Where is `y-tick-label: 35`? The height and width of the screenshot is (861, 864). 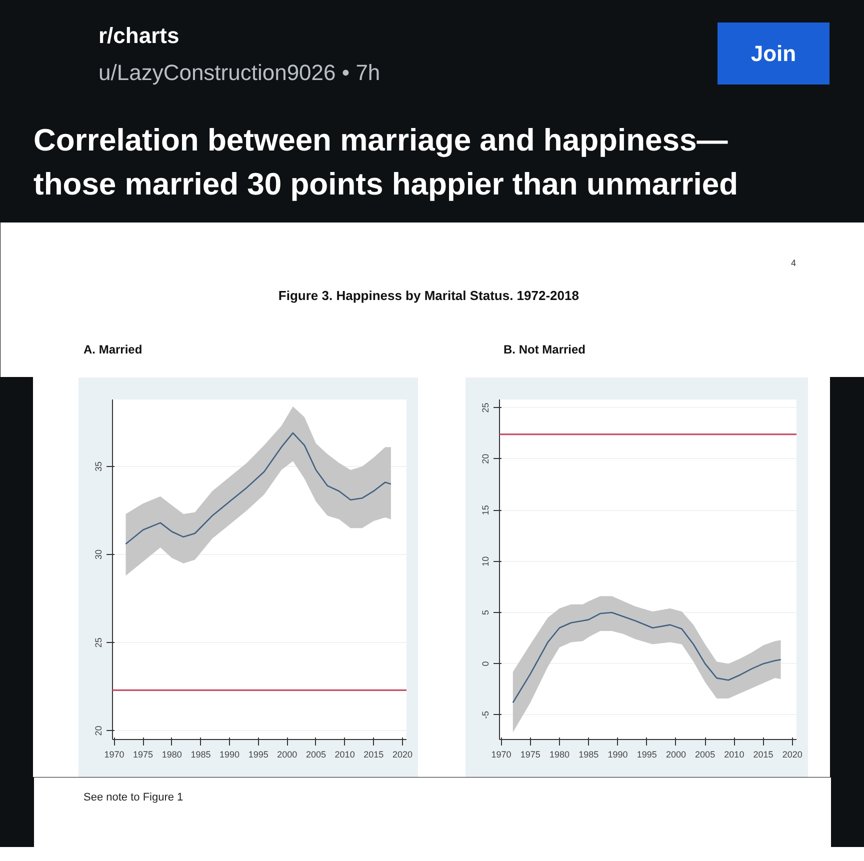
y-tick-label: 35 is located at coordinates (99, 466).